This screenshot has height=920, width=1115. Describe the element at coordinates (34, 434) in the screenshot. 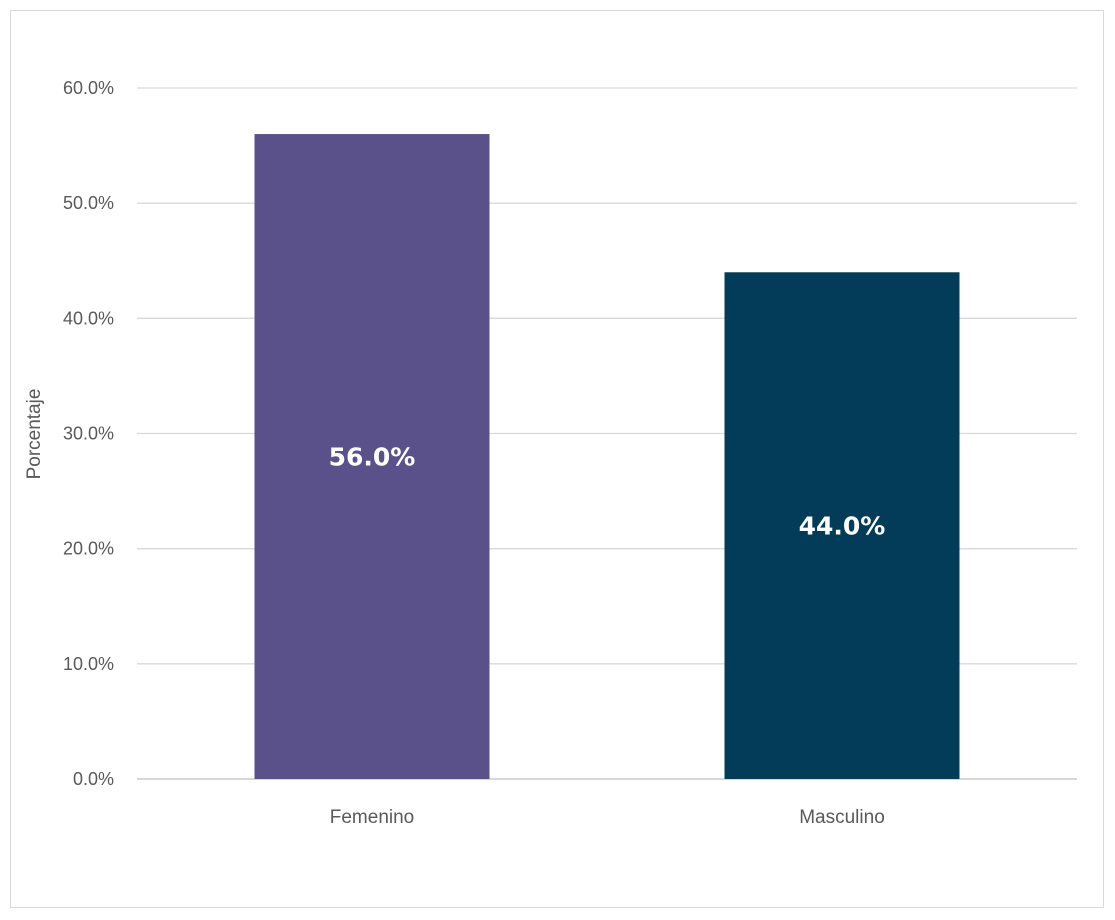

I see `y-axis-title: Porcentaje` at that location.